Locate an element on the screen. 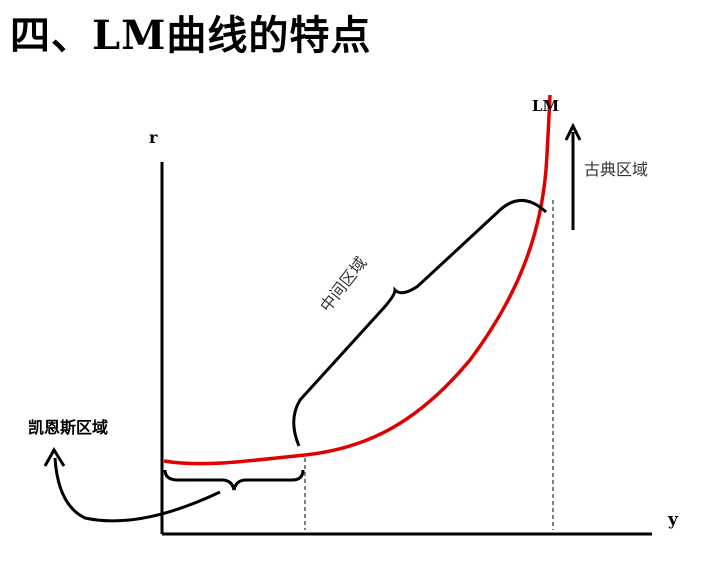 This screenshot has height=562, width=720. x-axis-label: y is located at coordinates (673, 520).